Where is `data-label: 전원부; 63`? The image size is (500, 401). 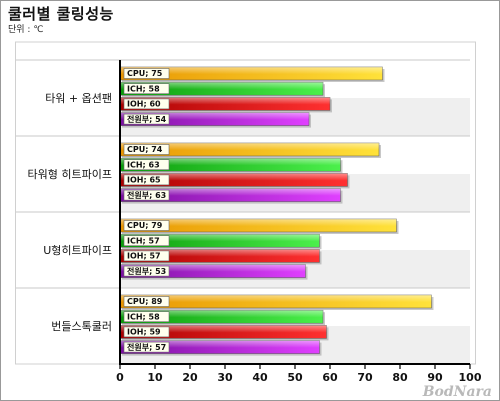
data-label: 전원부; 63 is located at coordinates (146, 195).